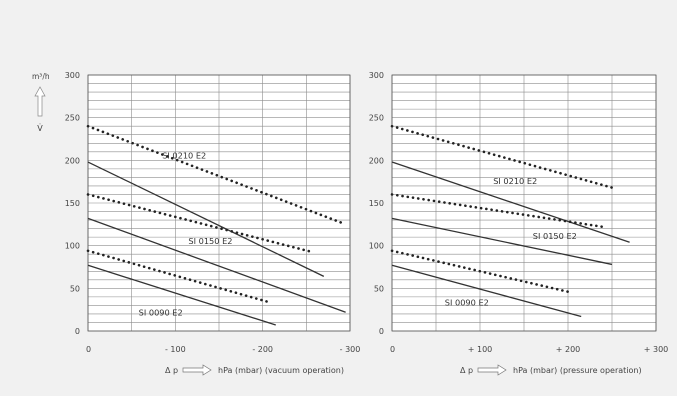 This screenshot has width=677, height=396. What do you see at coordinates (175, 349) in the screenshot?
I see `x-tick-label: - 100` at bounding box center [175, 349].